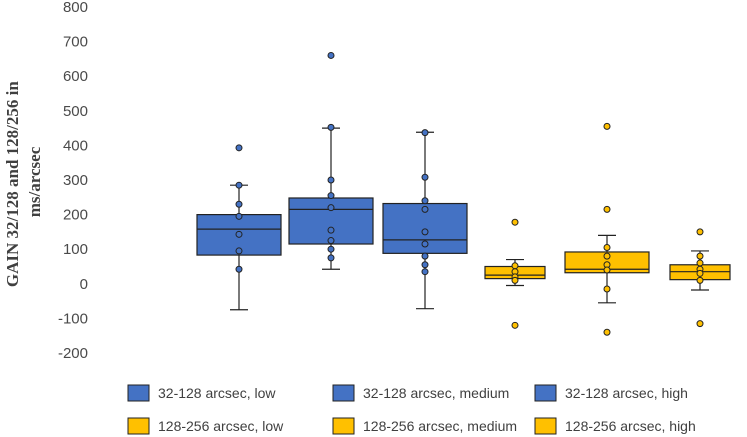  What do you see at coordinates (73, 353) in the screenshot?
I see `y-tick-label: -200` at bounding box center [73, 353].